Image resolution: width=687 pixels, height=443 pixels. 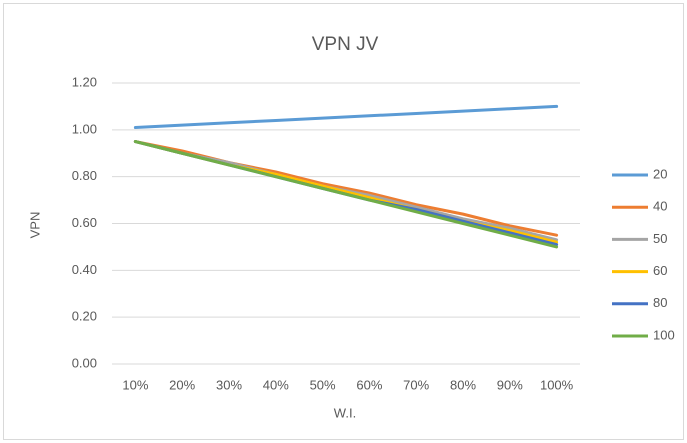 What do you see at coordinates (229, 384) in the screenshot?
I see `x-tick-label: 30%` at bounding box center [229, 384].